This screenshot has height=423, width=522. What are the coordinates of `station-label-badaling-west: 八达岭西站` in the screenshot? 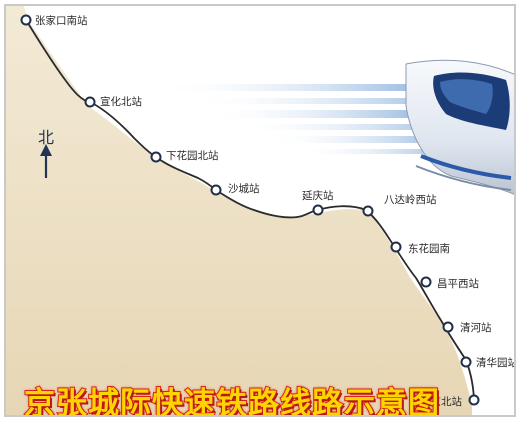 It's located at (410, 200).